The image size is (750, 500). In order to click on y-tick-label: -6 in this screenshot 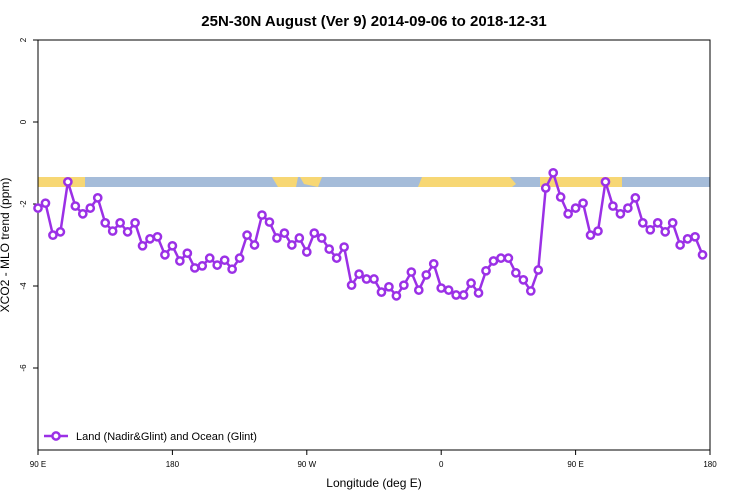, I will do `click(23, 368)`.